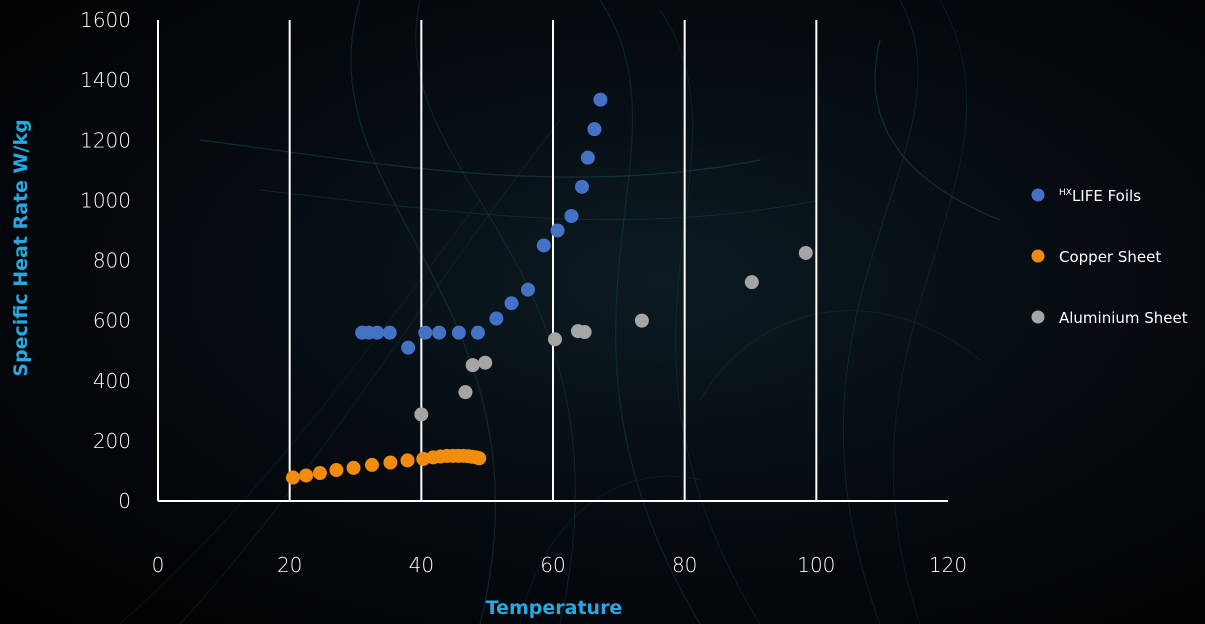 Image resolution: width=1205 pixels, height=624 pixels. What do you see at coordinates (1065, 193) in the screenshot?
I see `legend-superscript-0: HX` at bounding box center [1065, 193].